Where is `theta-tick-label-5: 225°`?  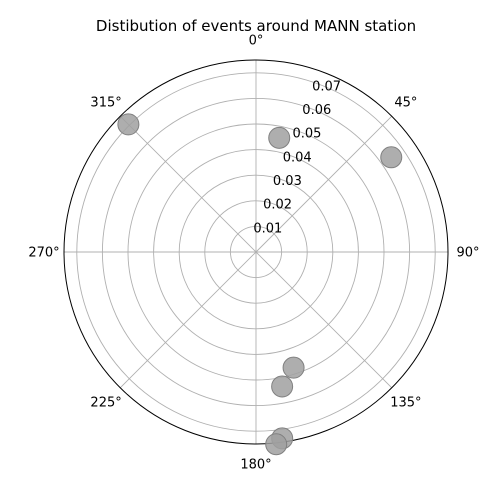 theta-tick-label-5: 225° is located at coordinates (105, 402).